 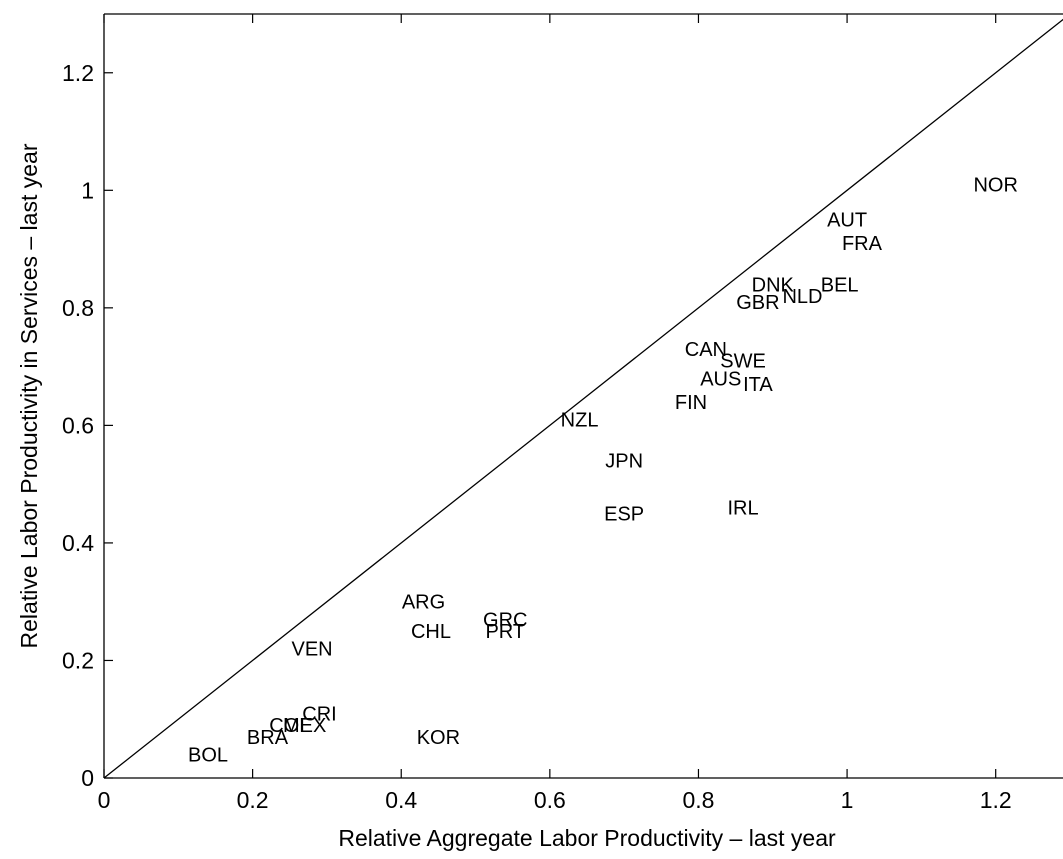 What do you see at coordinates (995, 185) in the screenshot?
I see `point-label-nor: NOR` at bounding box center [995, 185].